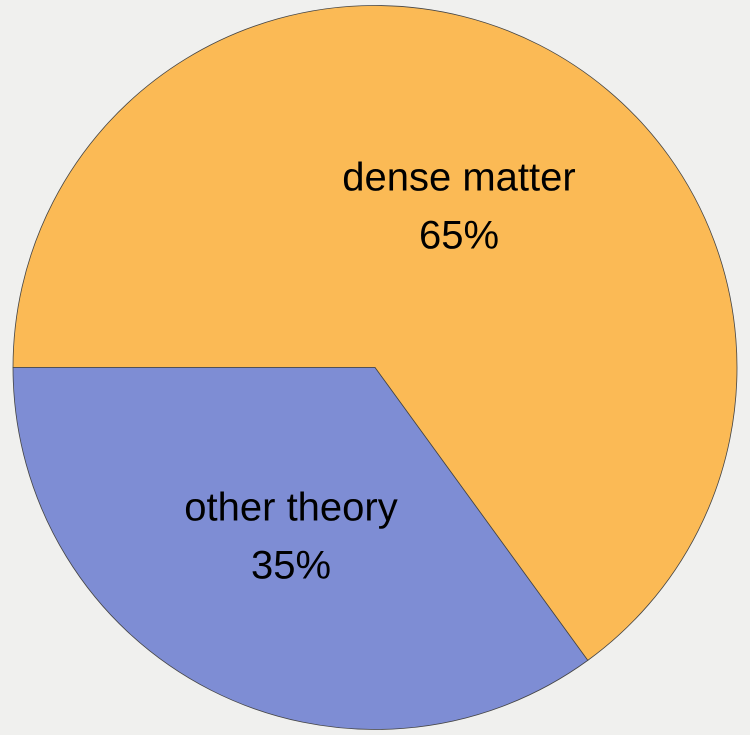  Describe the element at coordinates (459, 236) in the screenshot. I see `data-label: 65%` at that location.